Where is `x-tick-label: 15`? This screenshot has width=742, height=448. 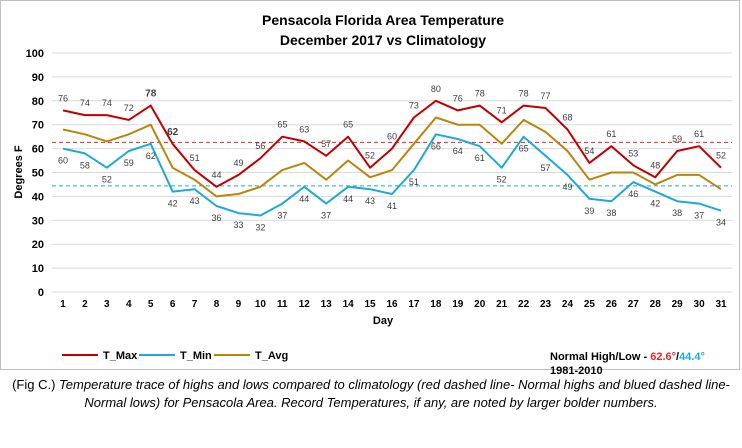 x-tick-label: 15 is located at coordinates (371, 304).